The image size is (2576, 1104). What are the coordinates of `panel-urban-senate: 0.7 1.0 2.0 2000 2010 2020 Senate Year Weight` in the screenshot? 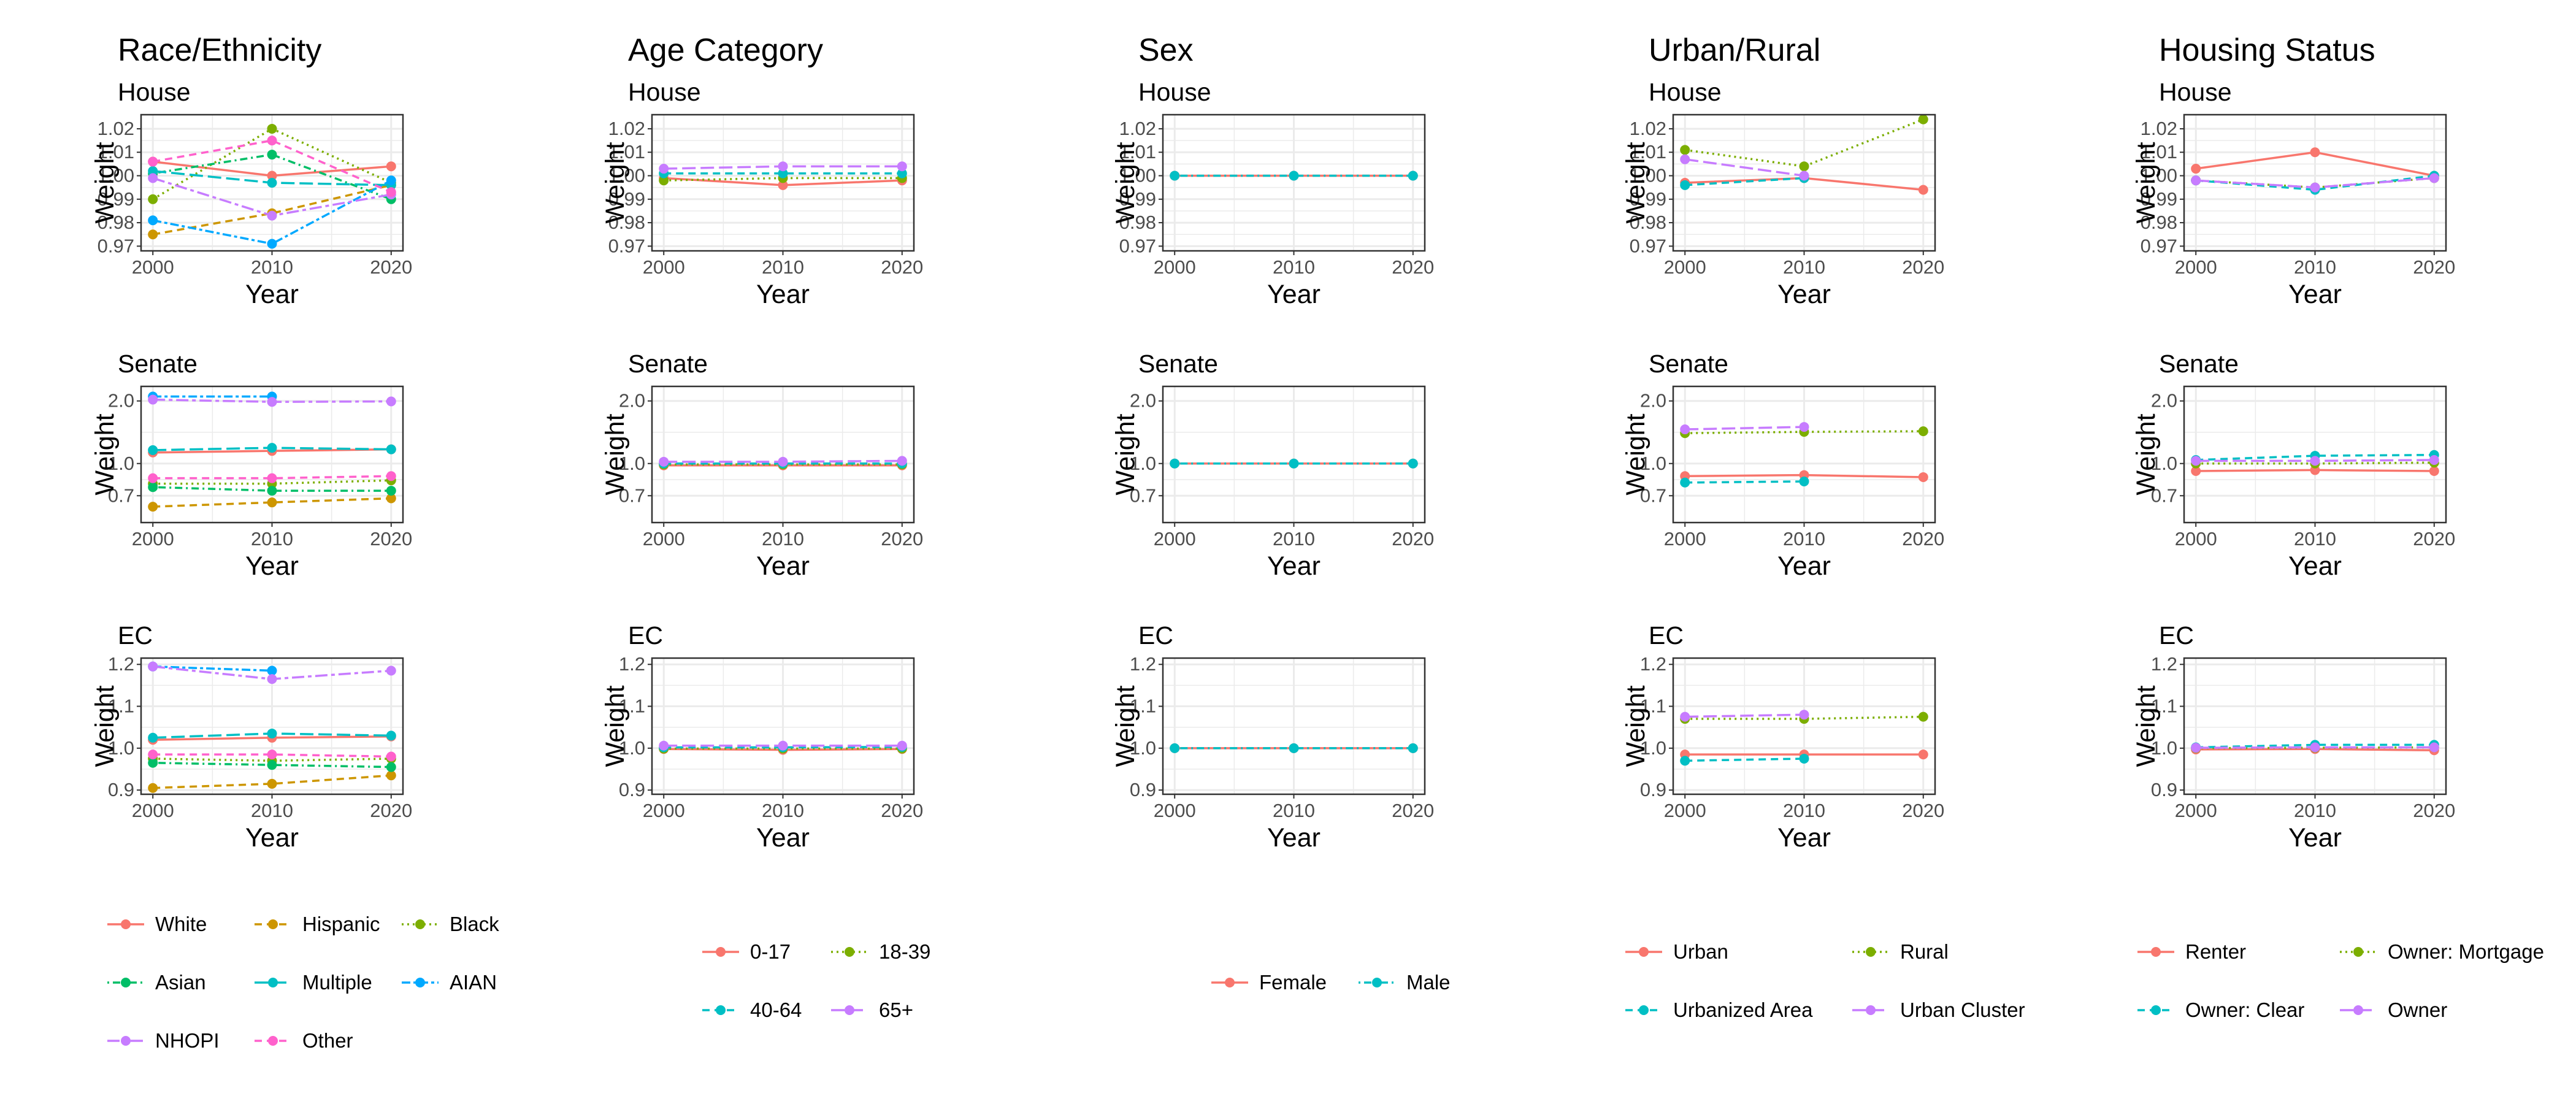 It's located at (1782, 465).